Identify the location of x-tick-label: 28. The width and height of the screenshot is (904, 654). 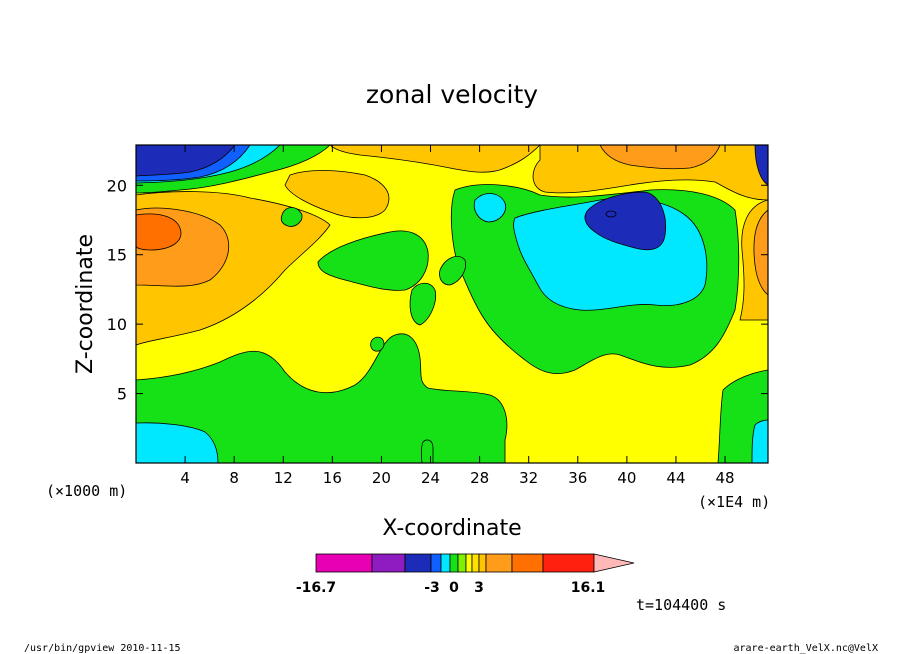
(479, 478).